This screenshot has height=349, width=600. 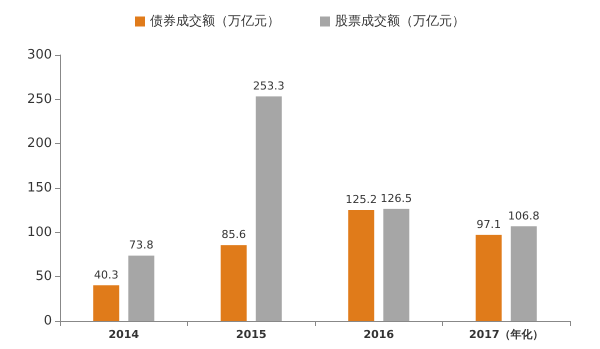 What do you see at coordinates (396, 198) in the screenshot?
I see `data-label: 126.5` at bounding box center [396, 198].